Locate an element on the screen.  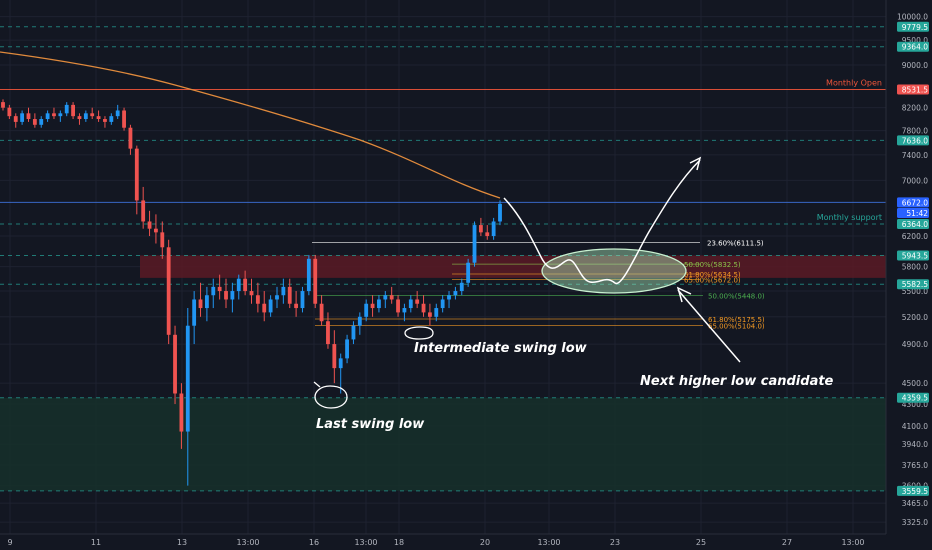
fib-label: 50.00%(5448.0) is located at coordinates (736, 296).